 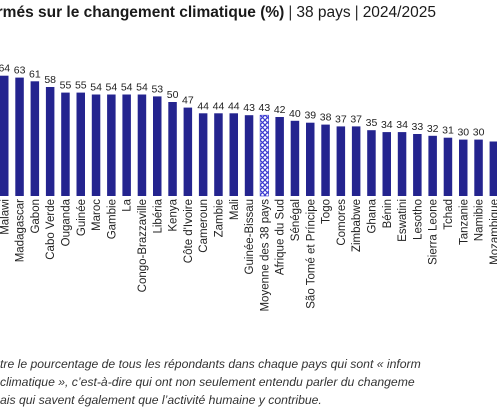 What do you see at coordinates (96, 88) in the screenshot?
I see `value-label-maroc: 54` at bounding box center [96, 88].